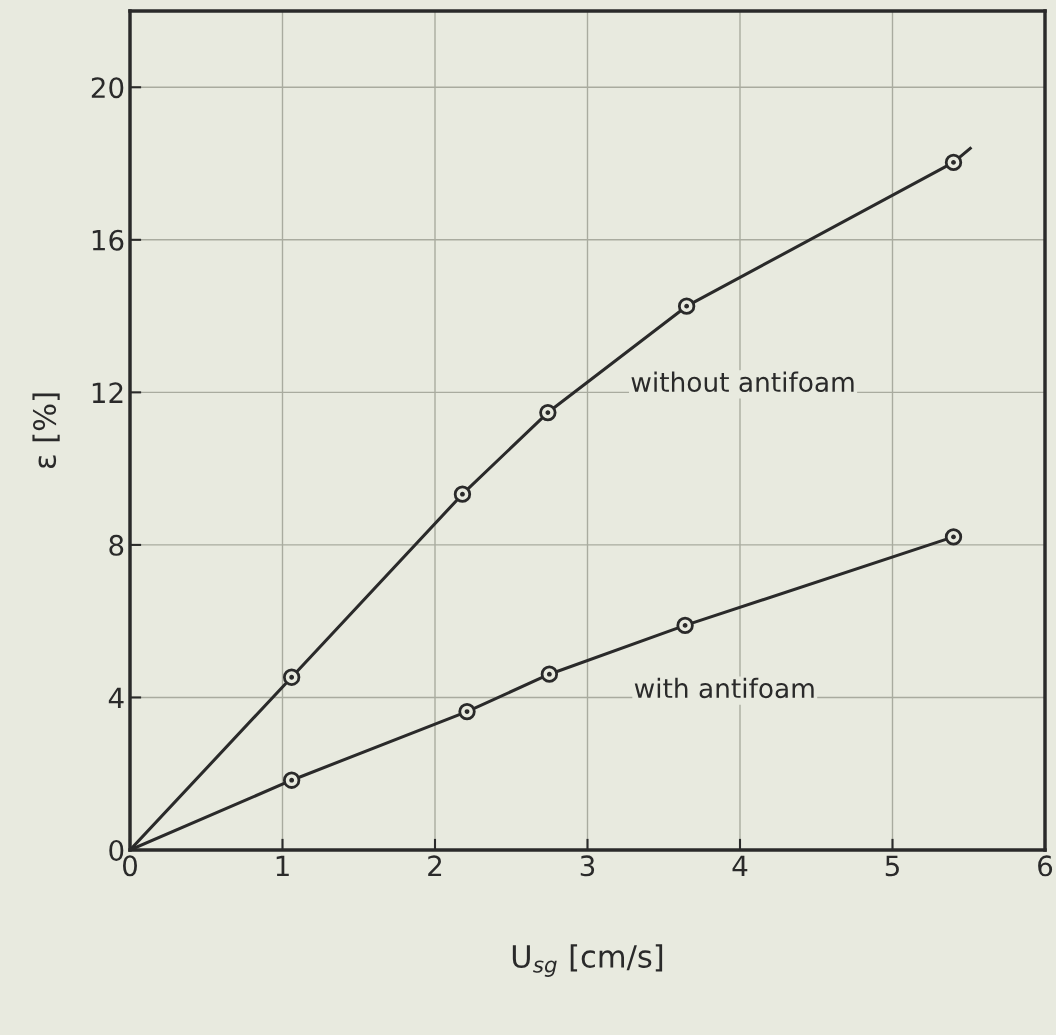 Image resolution: width=1056 pixels, height=1035 pixels. What do you see at coordinates (282, 865) in the screenshot?
I see `x-tick-label: 1` at bounding box center [282, 865].